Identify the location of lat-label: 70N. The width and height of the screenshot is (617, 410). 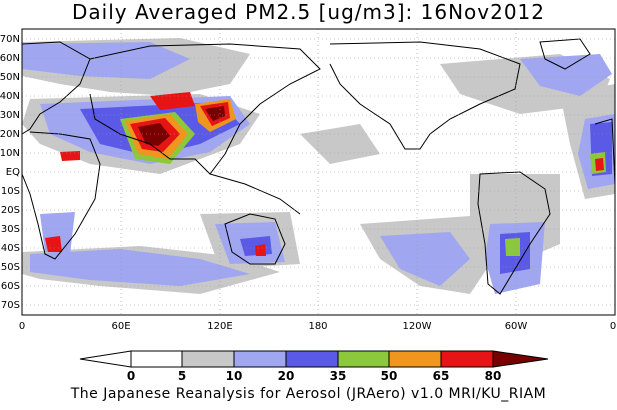
(10, 39).